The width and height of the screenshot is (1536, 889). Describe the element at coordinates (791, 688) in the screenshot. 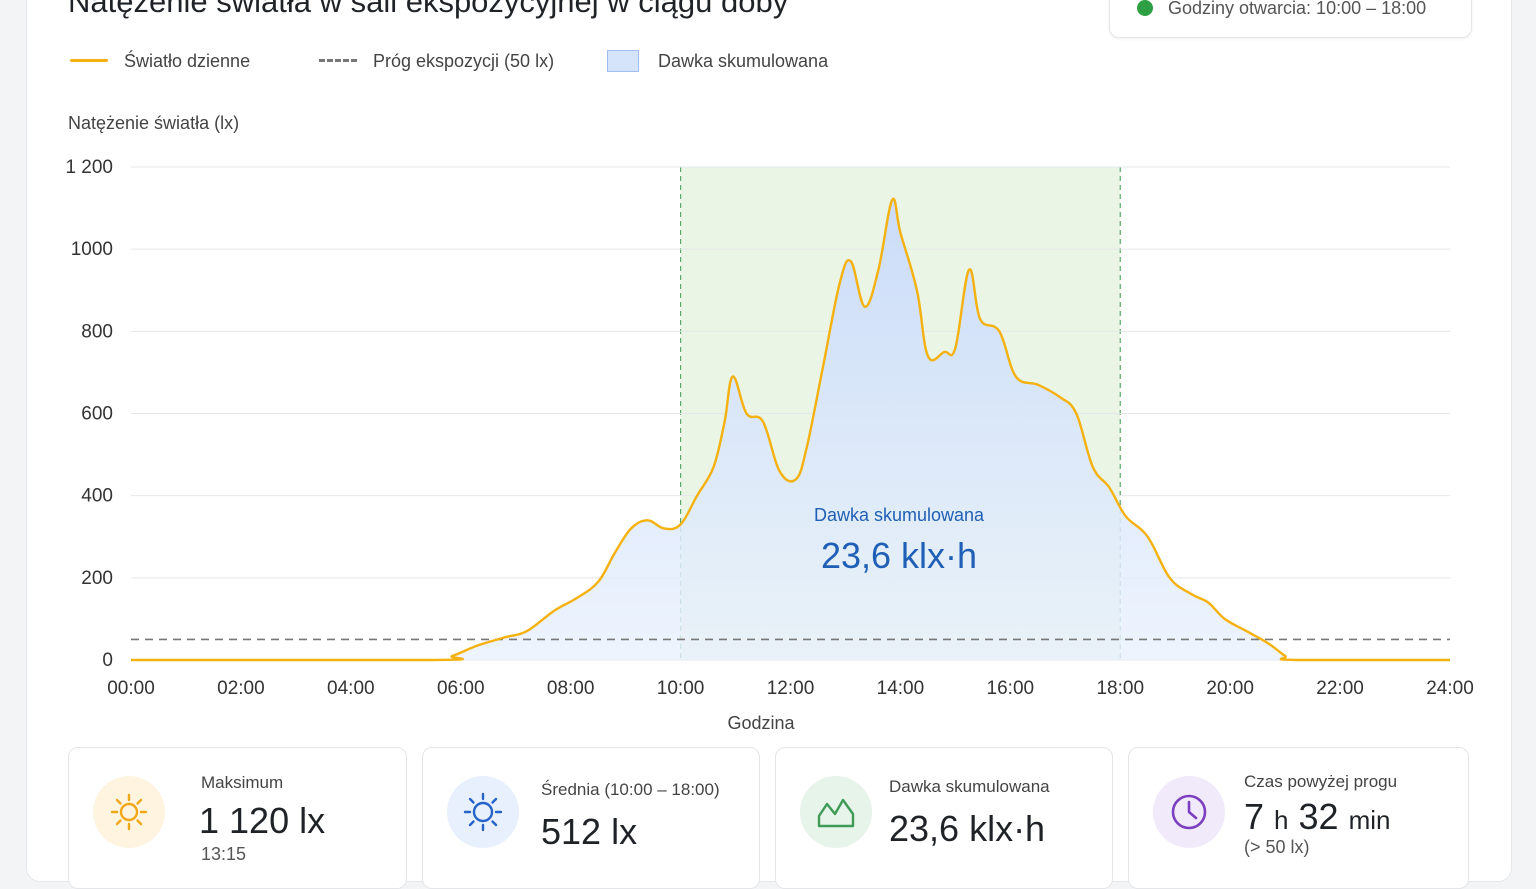

I see `x-tick-label: 12:00` at that location.